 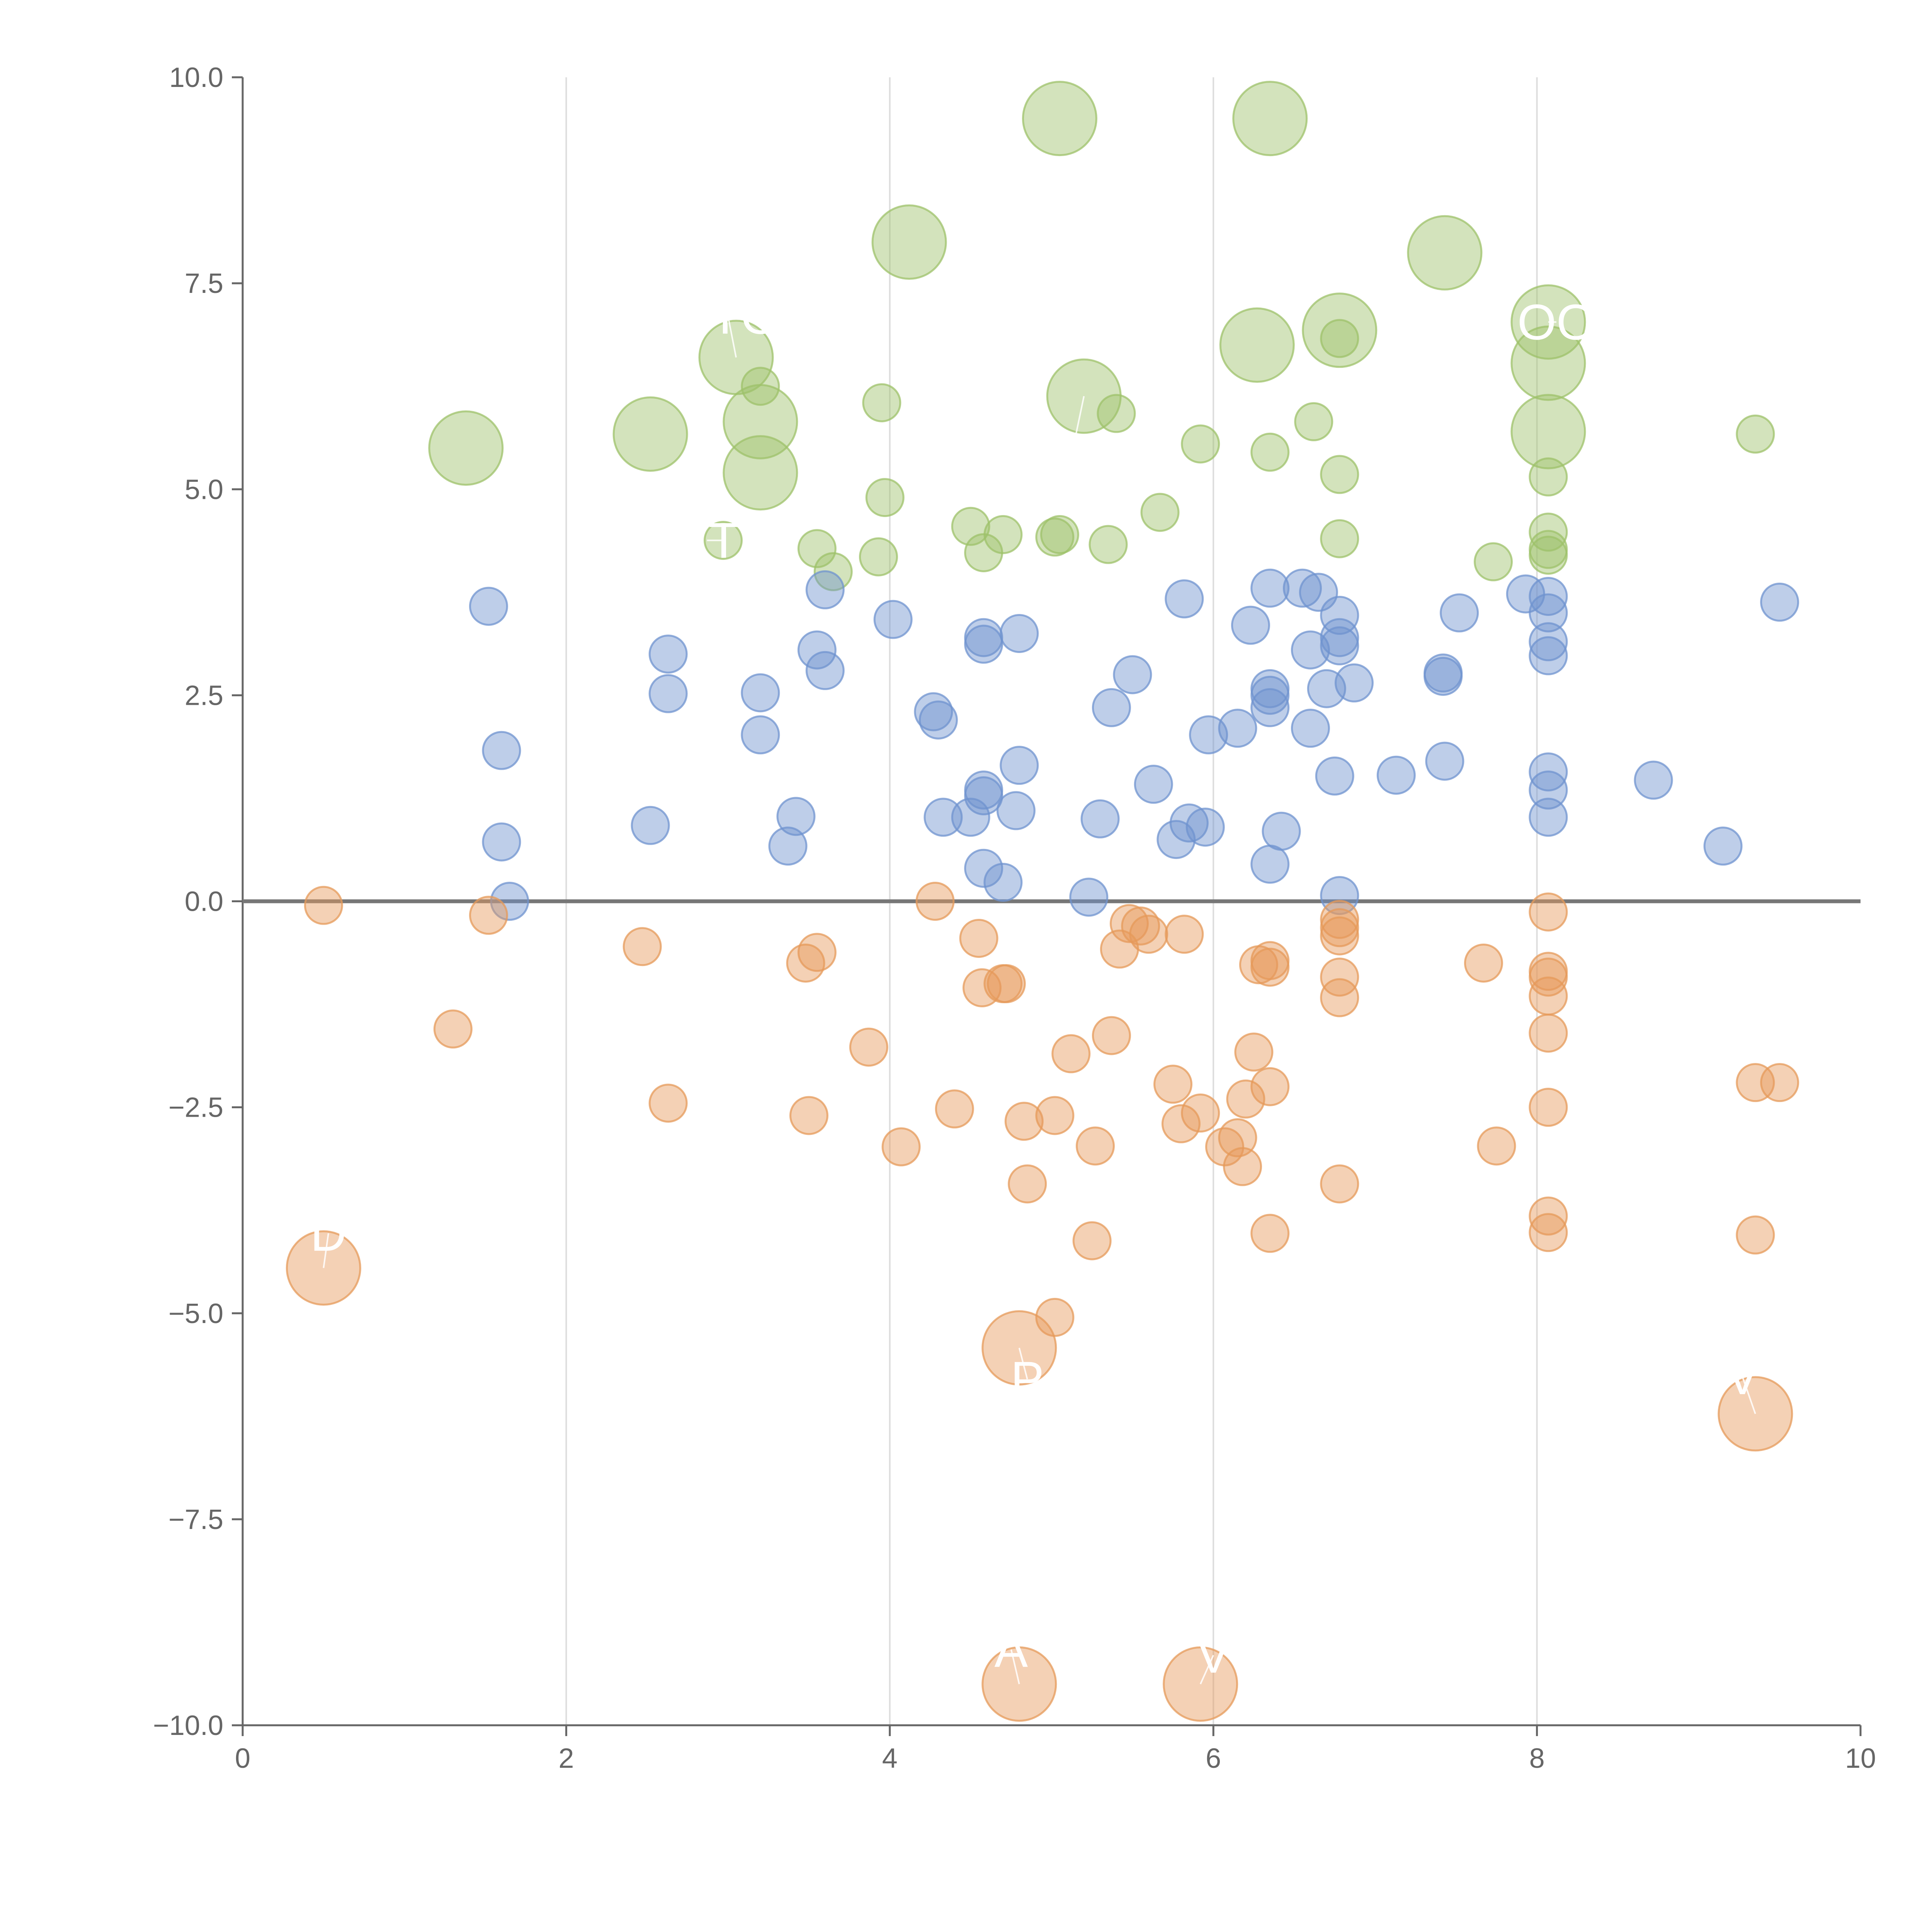 I want to click on y-tick-label: 5.0, so click(x=204, y=489).